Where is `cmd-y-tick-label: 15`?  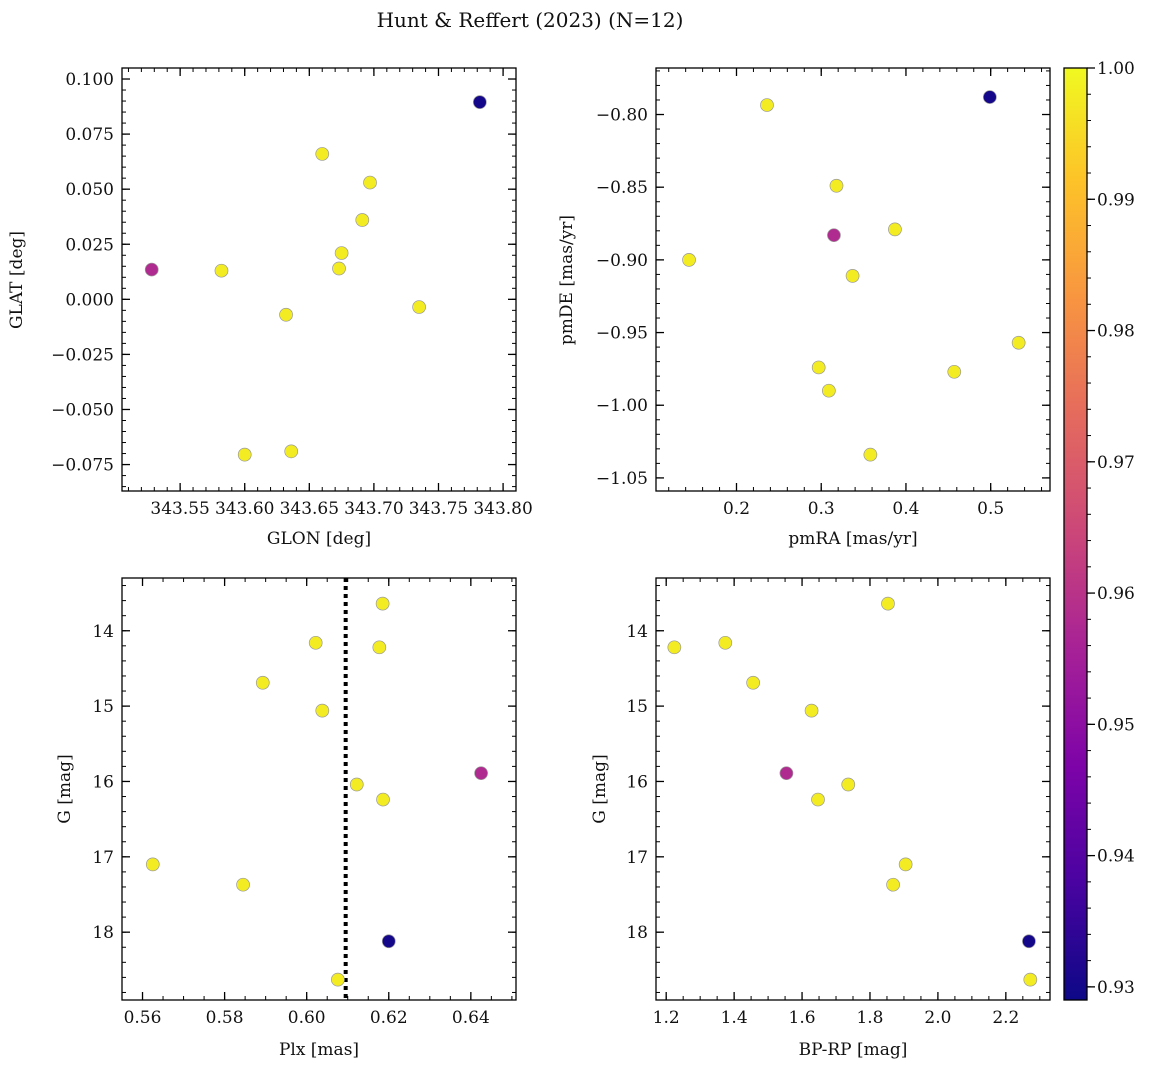
cmd-y-tick-label: 15 is located at coordinates (637, 707).